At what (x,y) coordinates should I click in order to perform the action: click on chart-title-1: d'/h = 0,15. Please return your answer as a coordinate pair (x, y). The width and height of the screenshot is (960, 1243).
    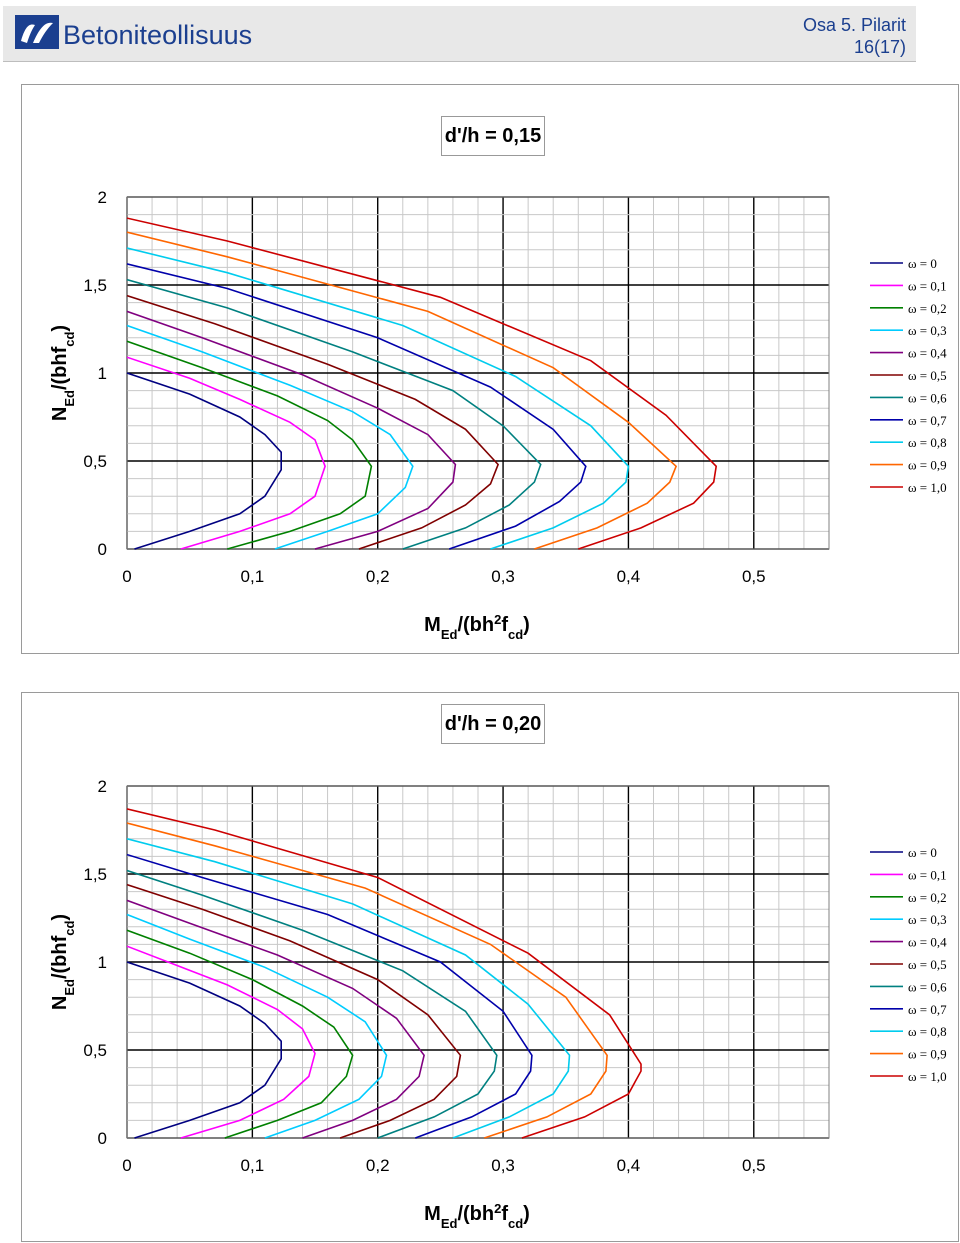
    Looking at the image, I should click on (493, 136).